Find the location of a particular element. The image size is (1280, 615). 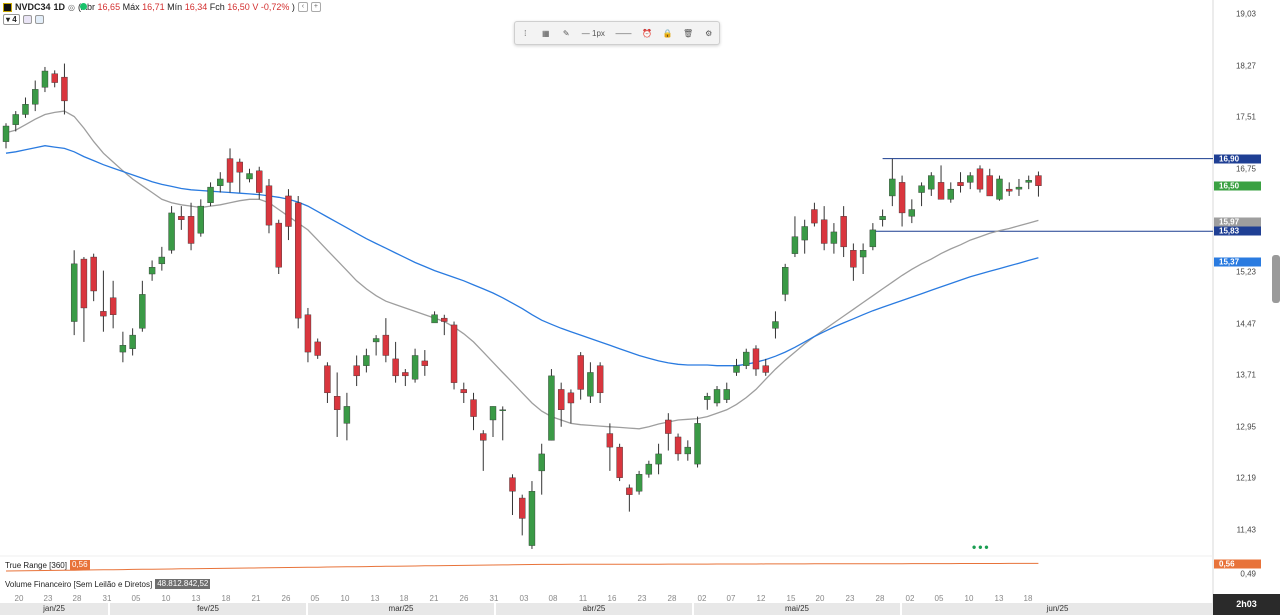

line-style-icon: —— is located at coordinates (623, 33).